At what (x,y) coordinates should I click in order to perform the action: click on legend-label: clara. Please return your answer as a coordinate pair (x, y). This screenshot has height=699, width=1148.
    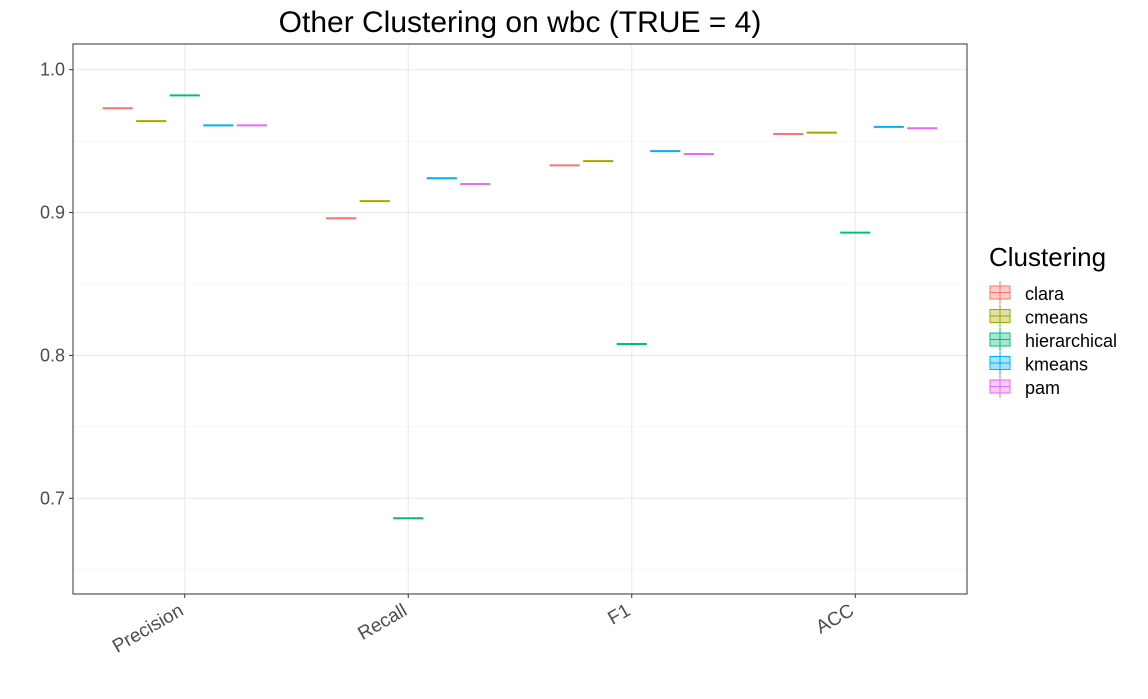
    Looking at the image, I should click on (1045, 294).